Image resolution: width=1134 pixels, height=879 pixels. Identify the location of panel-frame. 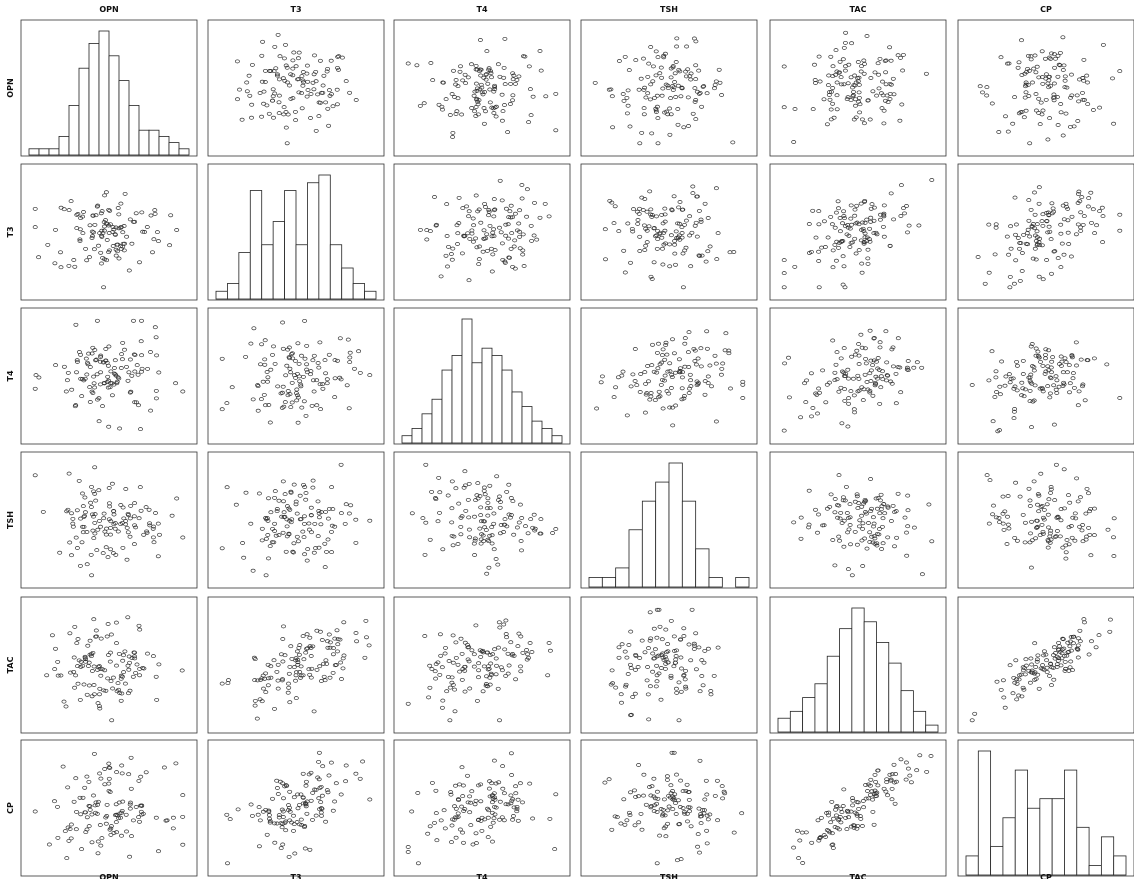
(109, 88).